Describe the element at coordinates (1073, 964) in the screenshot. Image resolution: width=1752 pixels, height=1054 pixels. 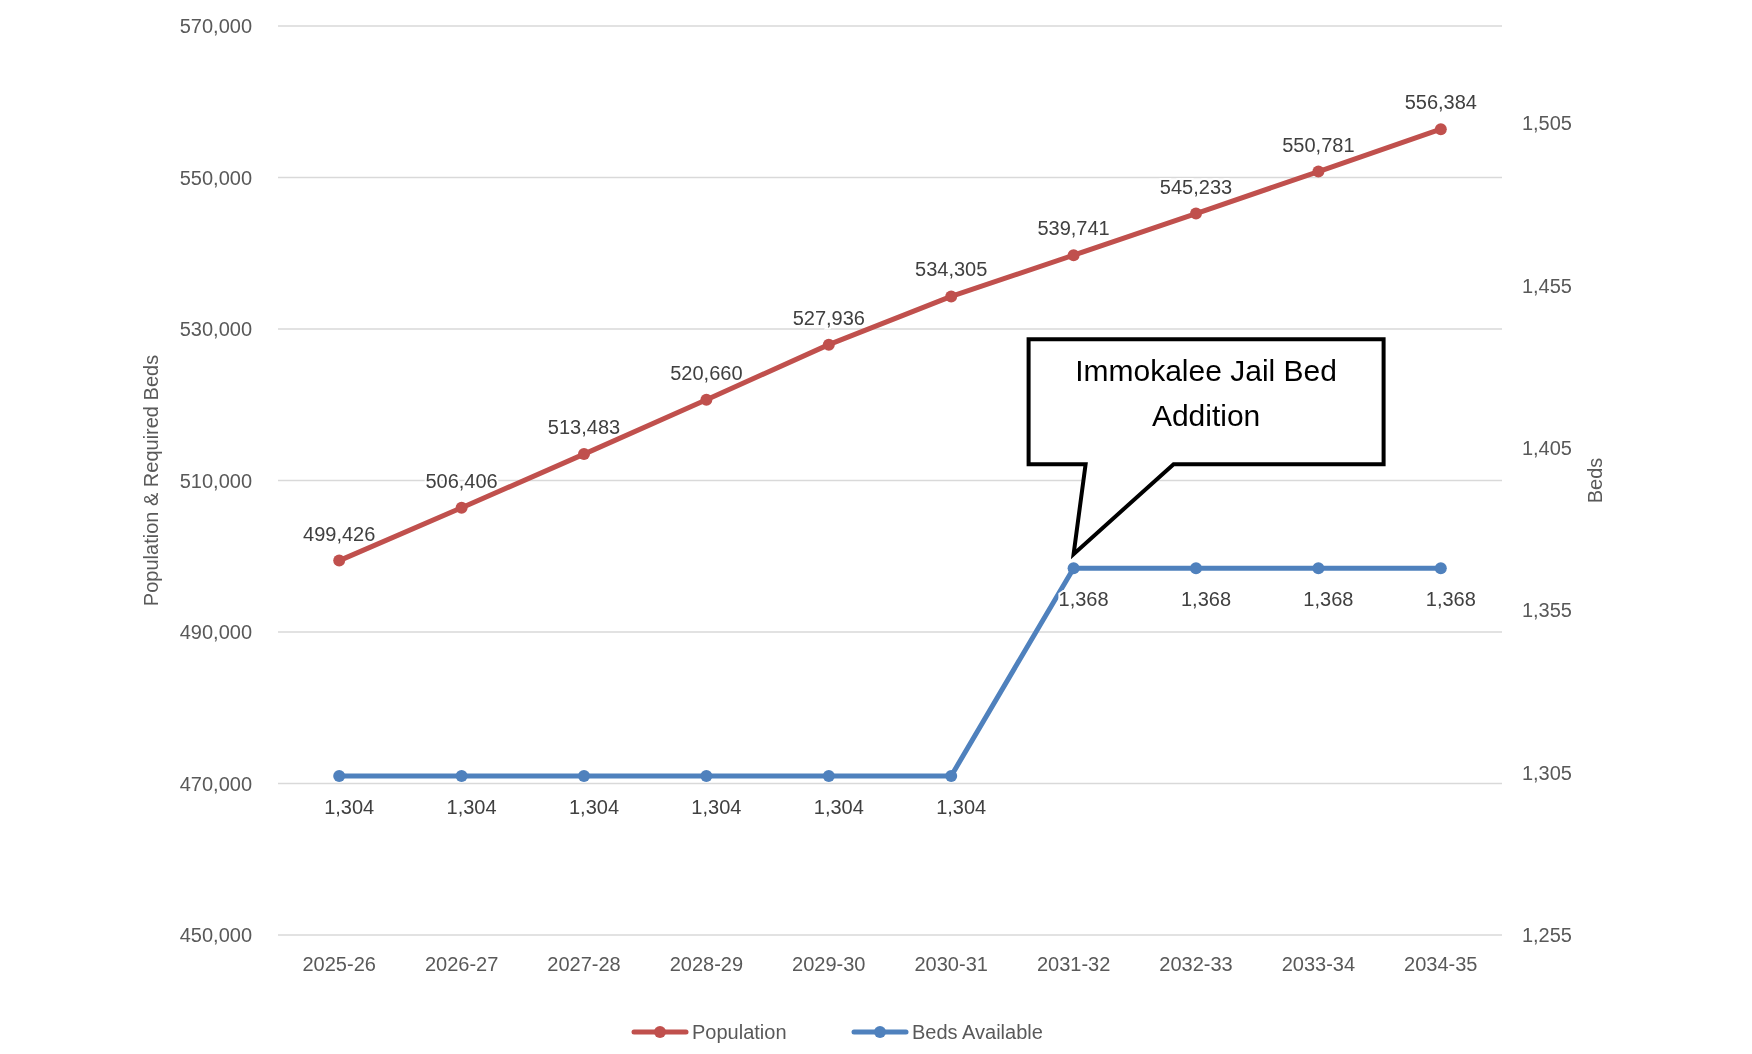
I see `x-tick-label: 2031-32` at that location.